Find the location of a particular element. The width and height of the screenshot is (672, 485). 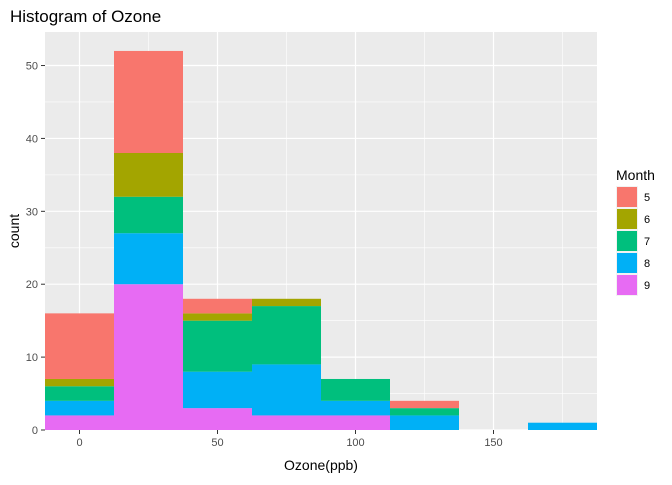

y-tick-label: 0 is located at coordinates (35, 431).